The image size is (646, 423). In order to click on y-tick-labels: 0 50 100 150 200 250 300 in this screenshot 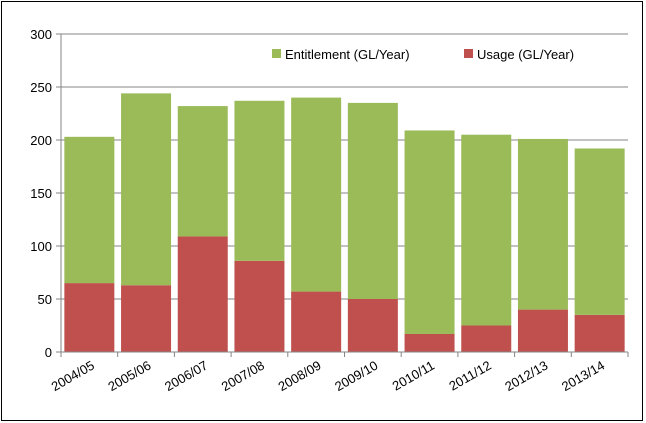, I will do `click(41, 193)`.